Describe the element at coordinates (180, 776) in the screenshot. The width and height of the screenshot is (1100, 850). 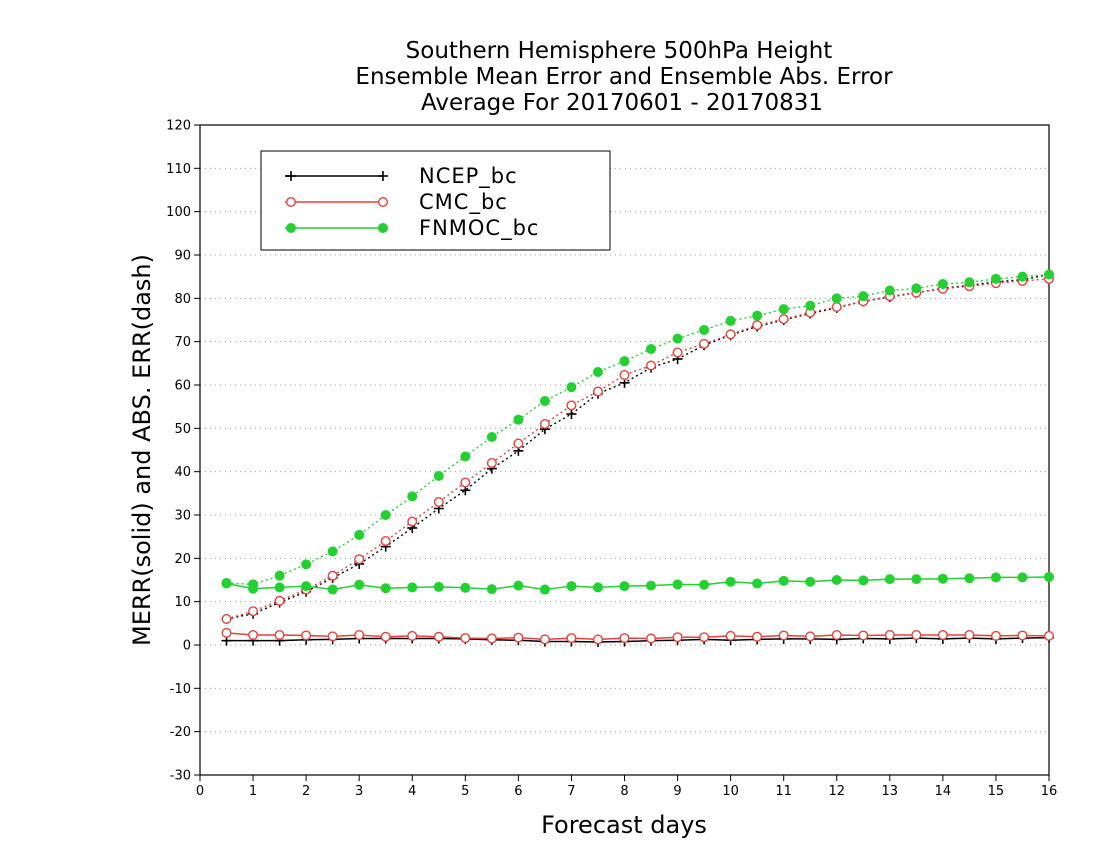
I see `y-tick-label: -30` at that location.